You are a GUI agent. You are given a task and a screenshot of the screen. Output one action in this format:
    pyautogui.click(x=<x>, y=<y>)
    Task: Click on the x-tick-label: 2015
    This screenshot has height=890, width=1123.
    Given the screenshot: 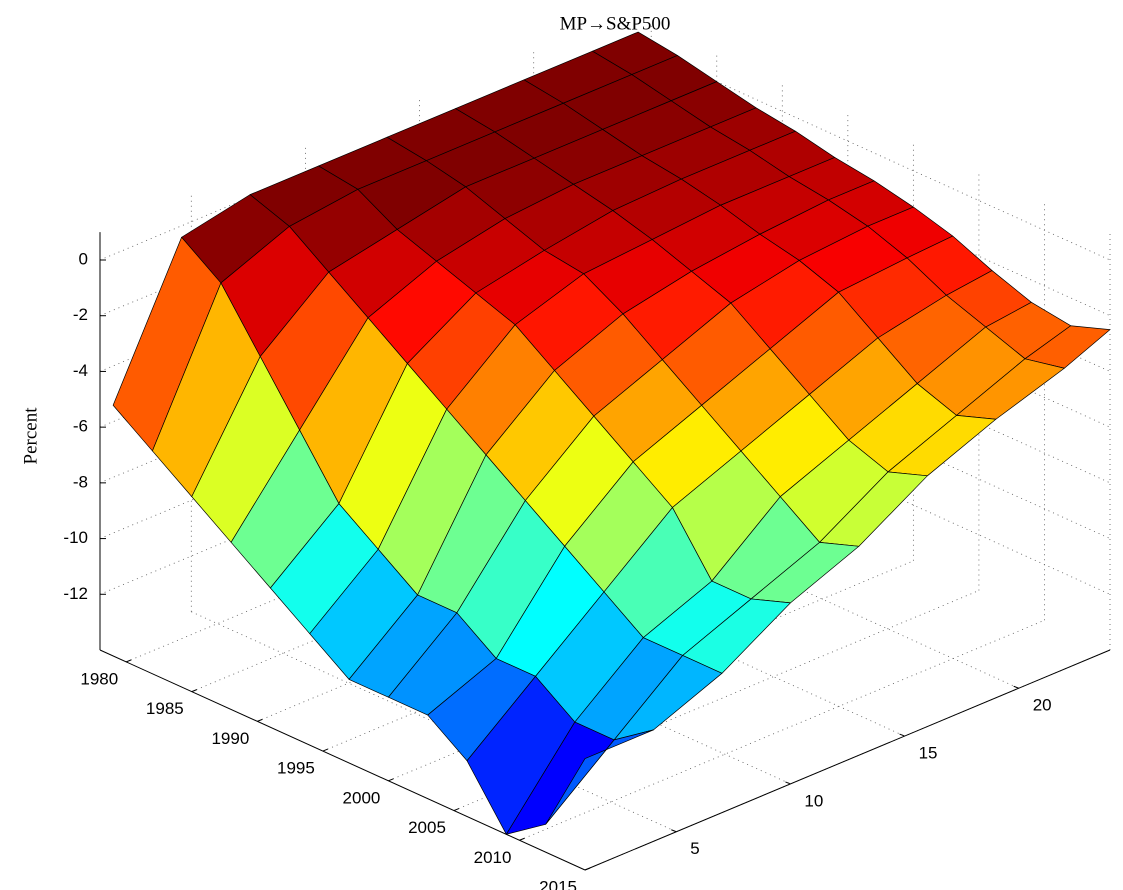 What is the action you would take?
    pyautogui.click(x=558, y=883)
    